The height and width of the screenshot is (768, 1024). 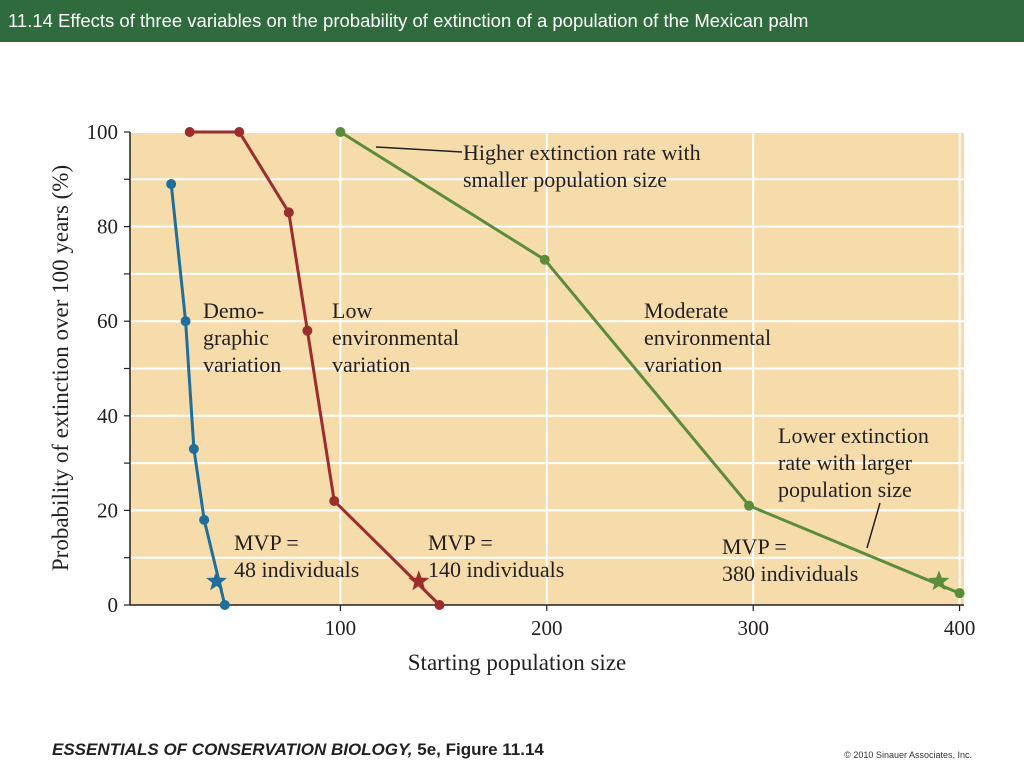 I want to click on series-label-0-line-1: graphic, so click(x=236, y=337).